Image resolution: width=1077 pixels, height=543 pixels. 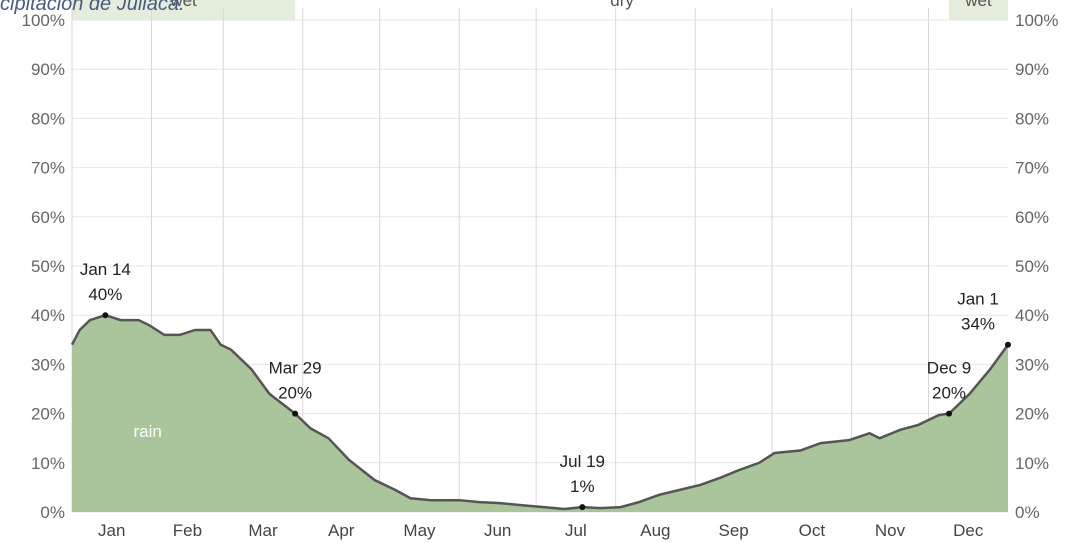 I want to click on y2-tick-label: 0%, so click(x=1027, y=512).